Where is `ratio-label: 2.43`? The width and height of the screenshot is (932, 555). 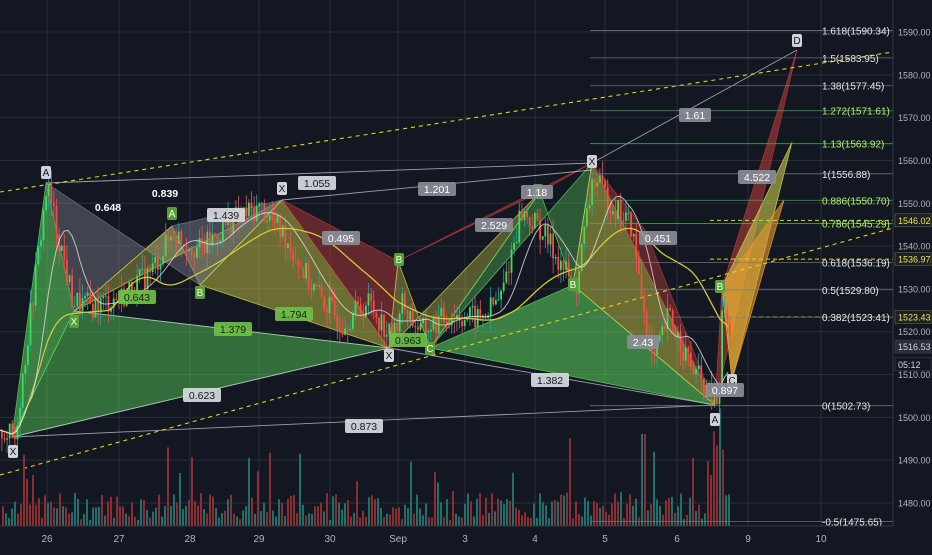 ratio-label: 2.43 is located at coordinates (643, 343).